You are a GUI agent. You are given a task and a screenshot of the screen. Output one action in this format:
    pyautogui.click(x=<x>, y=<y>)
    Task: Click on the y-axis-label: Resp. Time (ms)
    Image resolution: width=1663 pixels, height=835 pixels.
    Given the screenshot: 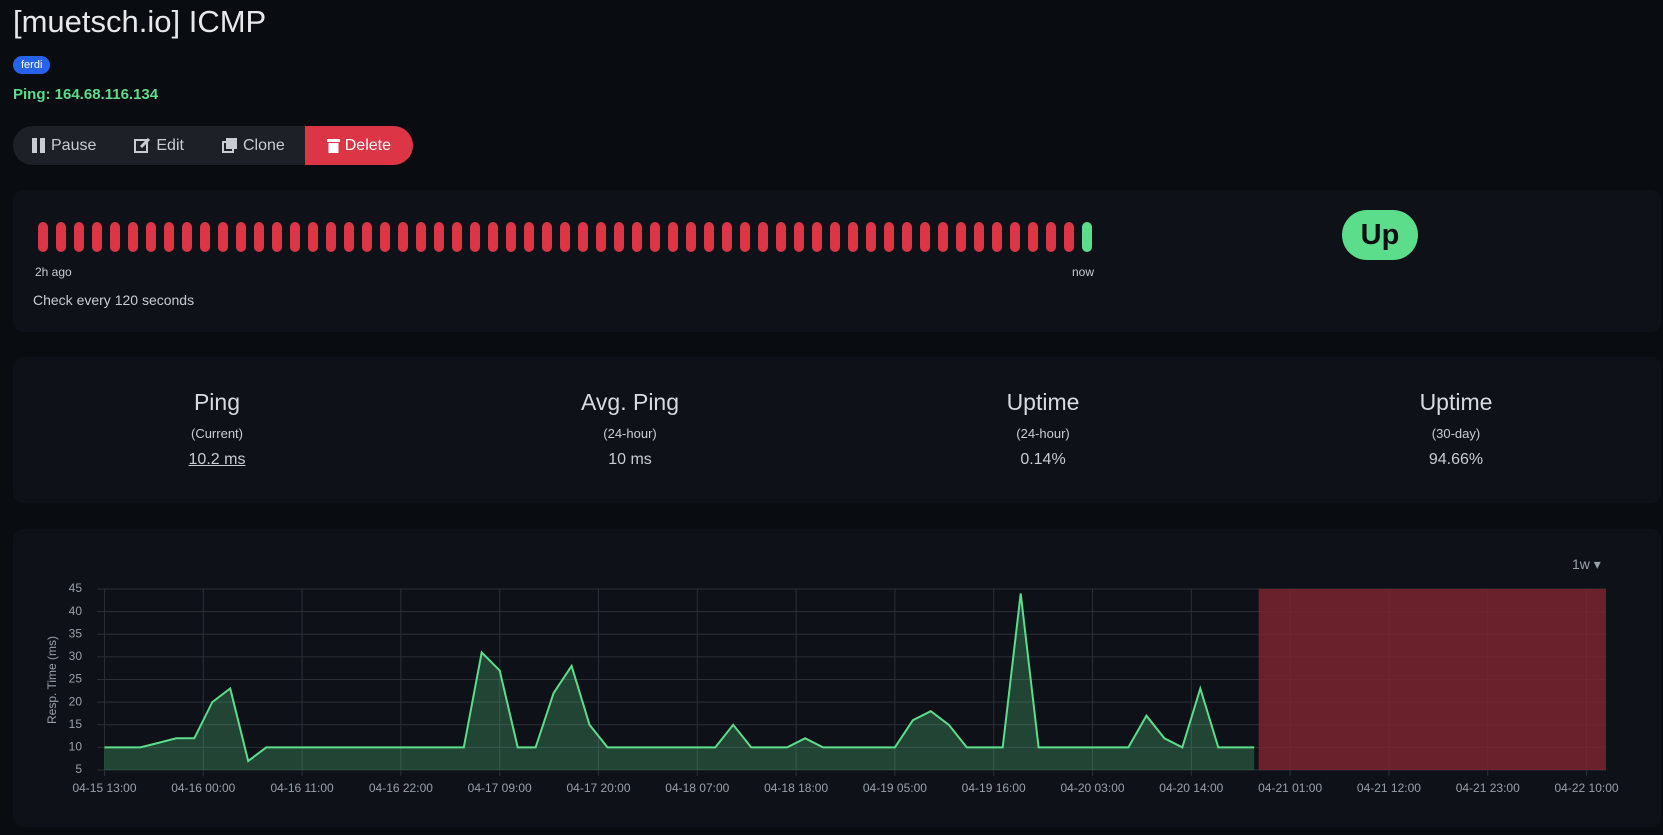 What is the action you would take?
    pyautogui.click(x=52, y=680)
    